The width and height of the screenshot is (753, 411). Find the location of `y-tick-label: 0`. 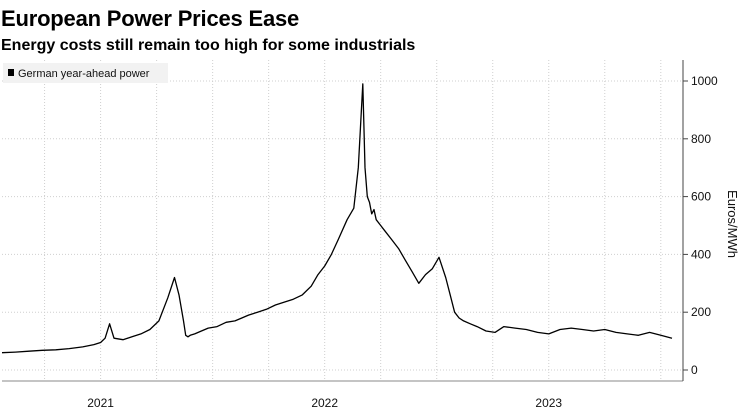

y-tick-label: 0 is located at coordinates (694, 370).